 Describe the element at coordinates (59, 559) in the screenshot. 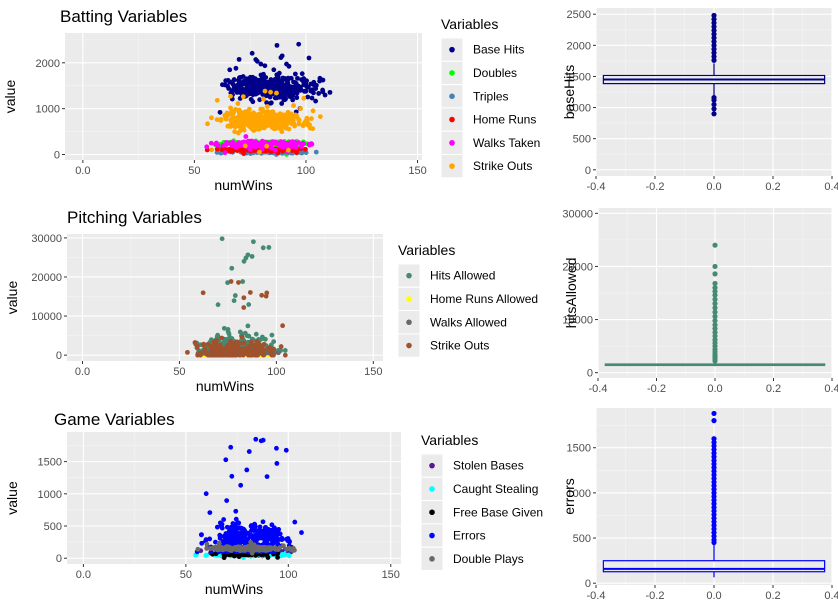

I see `y-tick-label: 0` at that location.